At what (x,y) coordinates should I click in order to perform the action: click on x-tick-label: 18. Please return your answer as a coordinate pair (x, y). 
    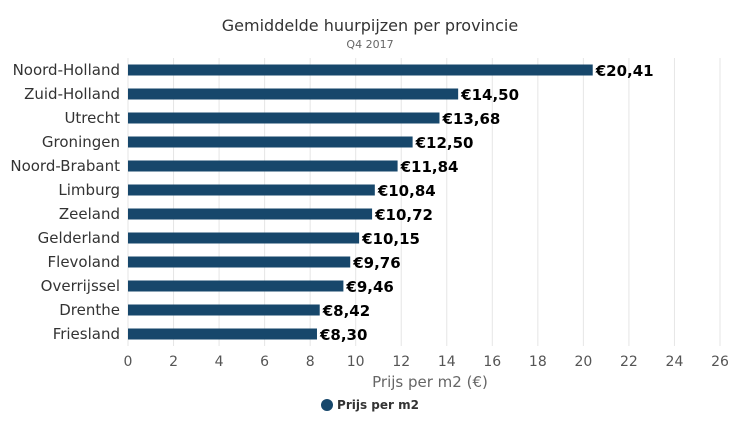
    Looking at the image, I should click on (538, 362).